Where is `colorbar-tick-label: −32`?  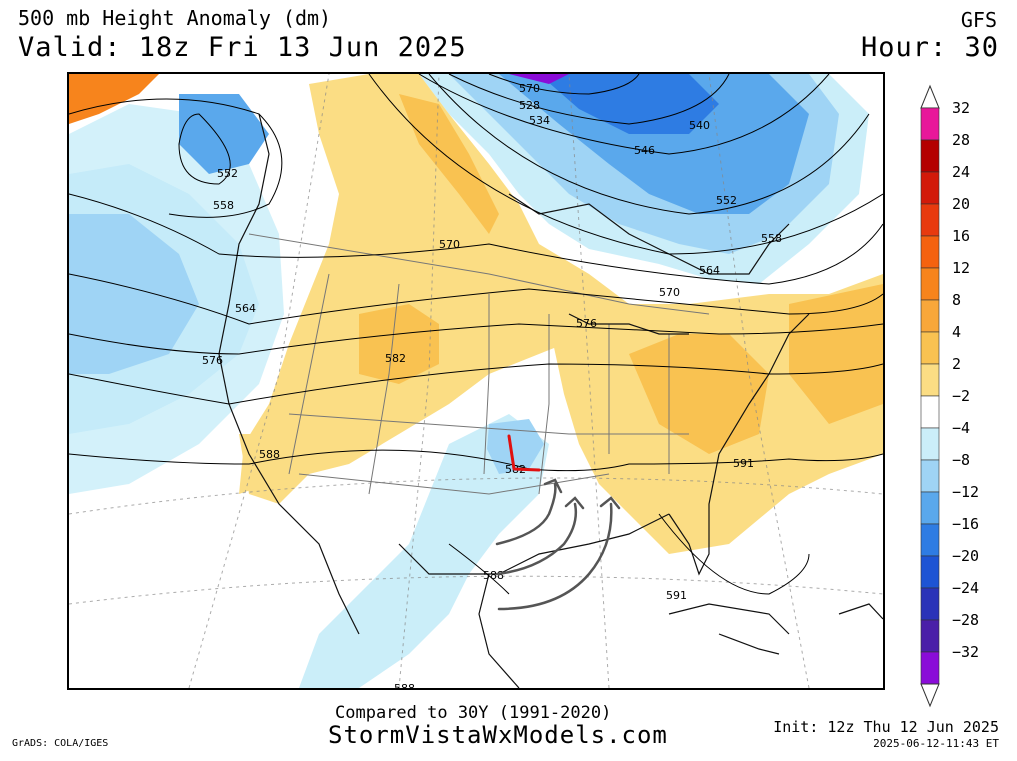
colorbar-tick-label: −32 is located at coordinates (966, 652).